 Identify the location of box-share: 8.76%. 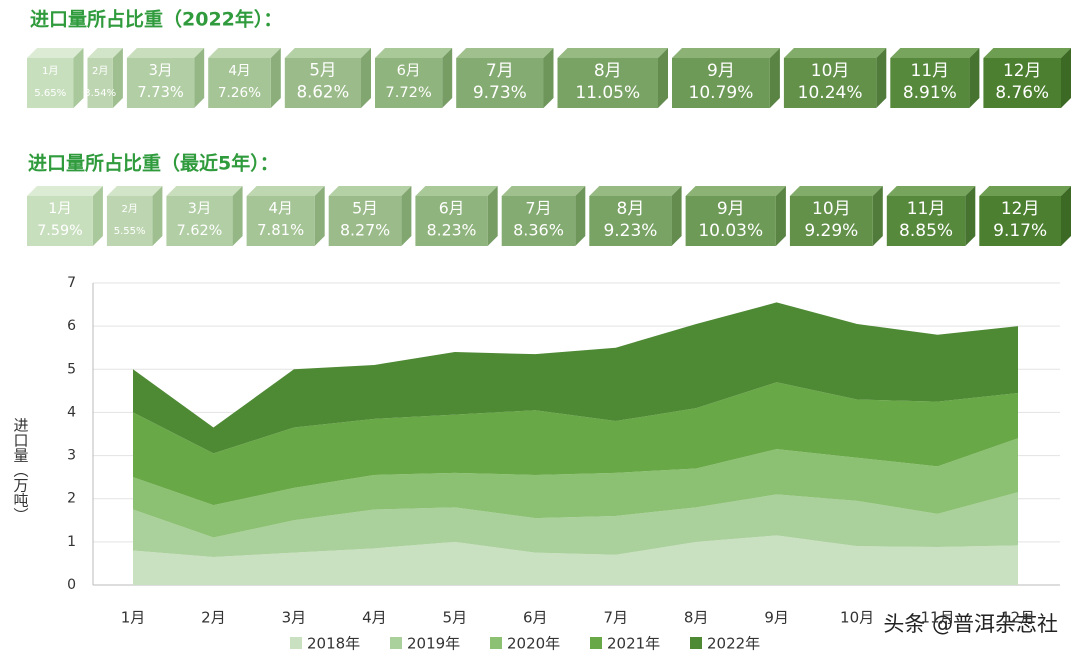
(1022, 92).